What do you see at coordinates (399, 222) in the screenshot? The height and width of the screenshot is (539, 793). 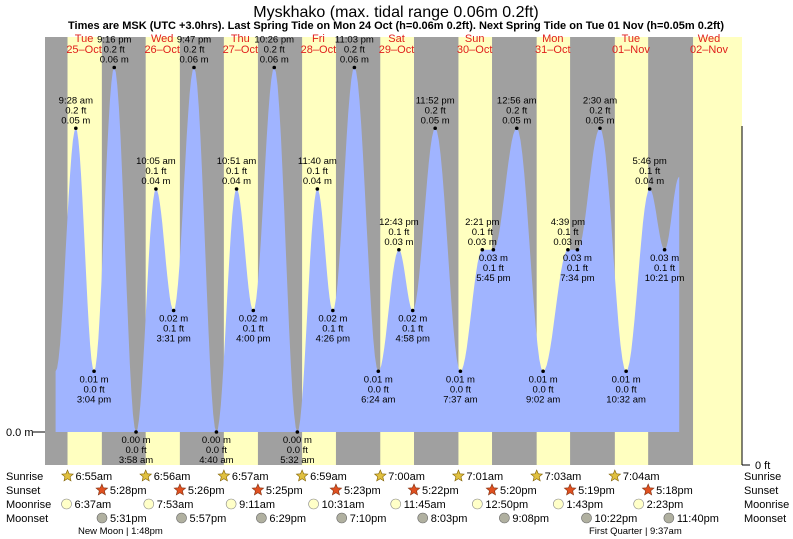 I see `tide-label: 12:43 pm` at bounding box center [399, 222].